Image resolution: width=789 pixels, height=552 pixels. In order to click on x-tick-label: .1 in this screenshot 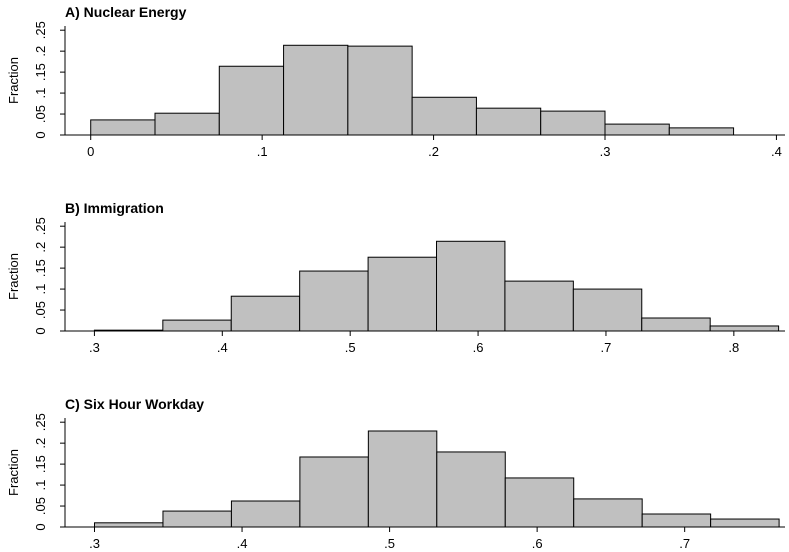, I will do `click(262, 151)`.